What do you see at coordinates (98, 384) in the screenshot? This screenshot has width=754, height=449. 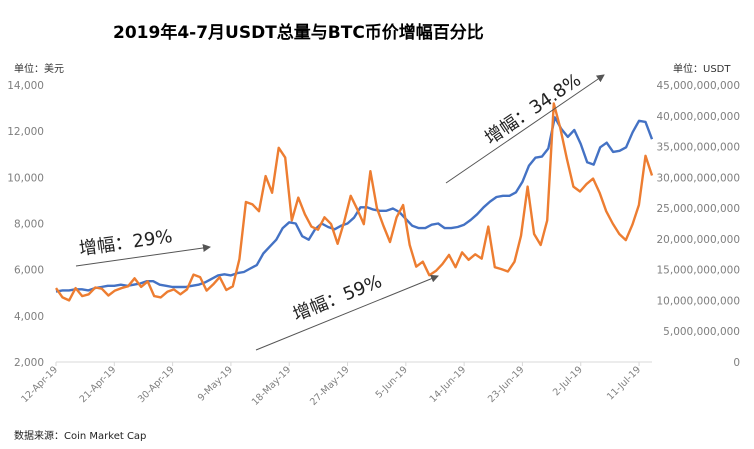 I see `x-axis-tick-label: 21-Apr-19` at bounding box center [98, 384].